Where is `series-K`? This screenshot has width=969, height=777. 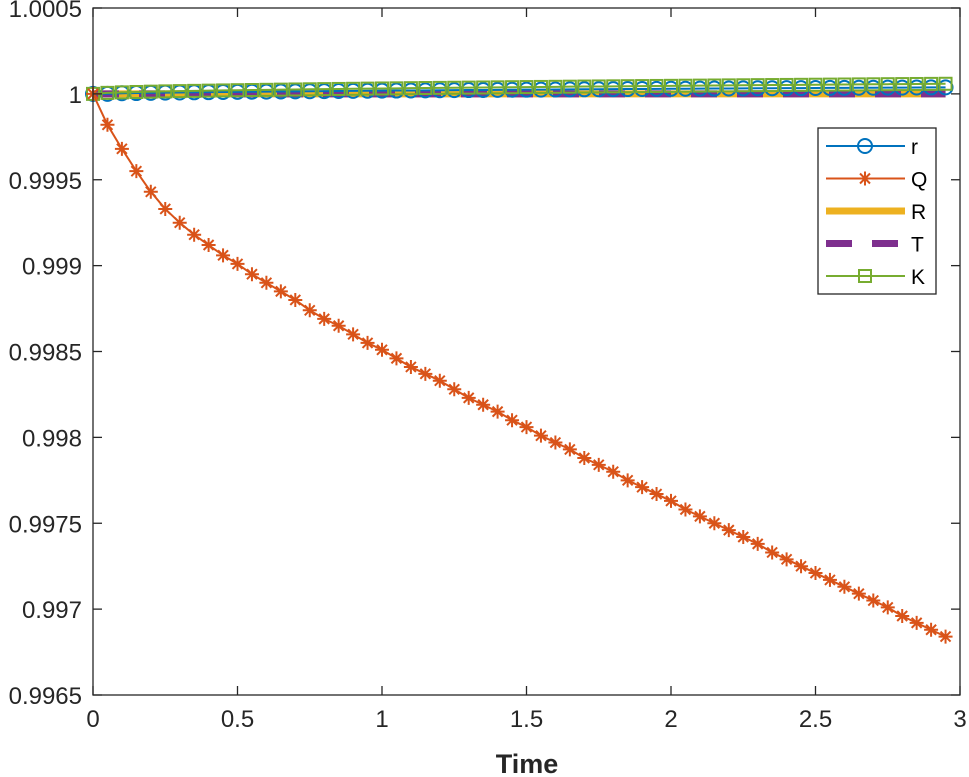 series-K is located at coordinates (519, 88).